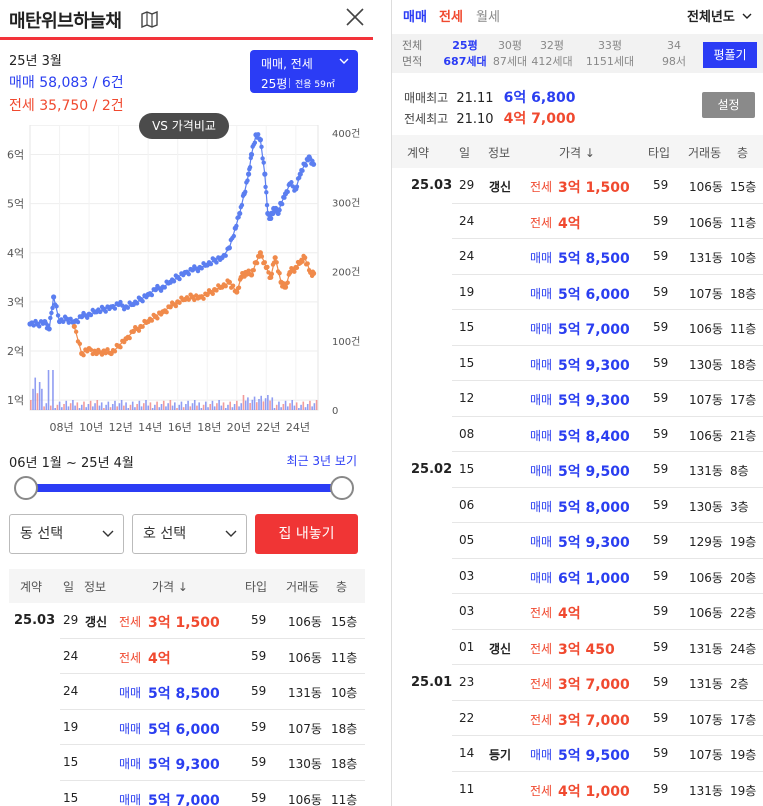 The width and height of the screenshot is (763, 806). What do you see at coordinates (149, 19) in the screenshot?
I see `map-icon` at bounding box center [149, 19].